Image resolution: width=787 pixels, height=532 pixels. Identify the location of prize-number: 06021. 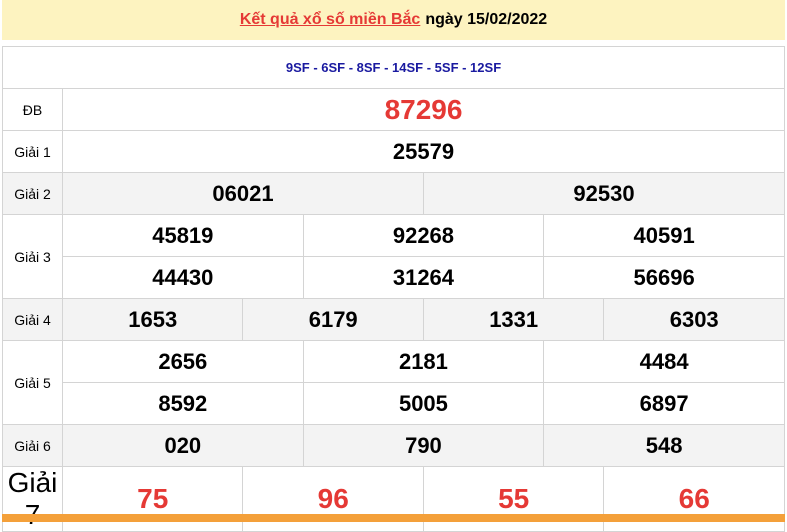
(243, 193).